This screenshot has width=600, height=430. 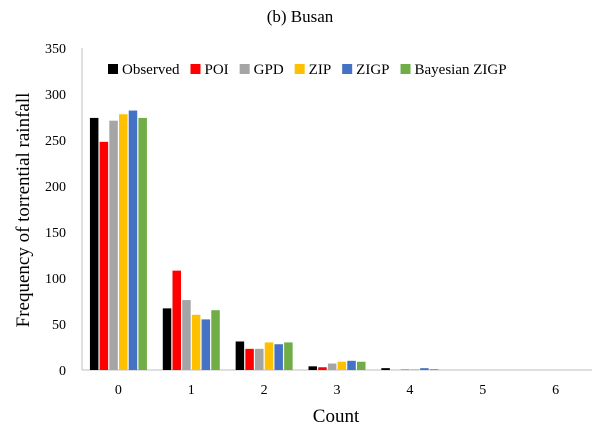 What do you see at coordinates (320, 70) in the screenshot?
I see `legend-label: ZIP` at bounding box center [320, 70].